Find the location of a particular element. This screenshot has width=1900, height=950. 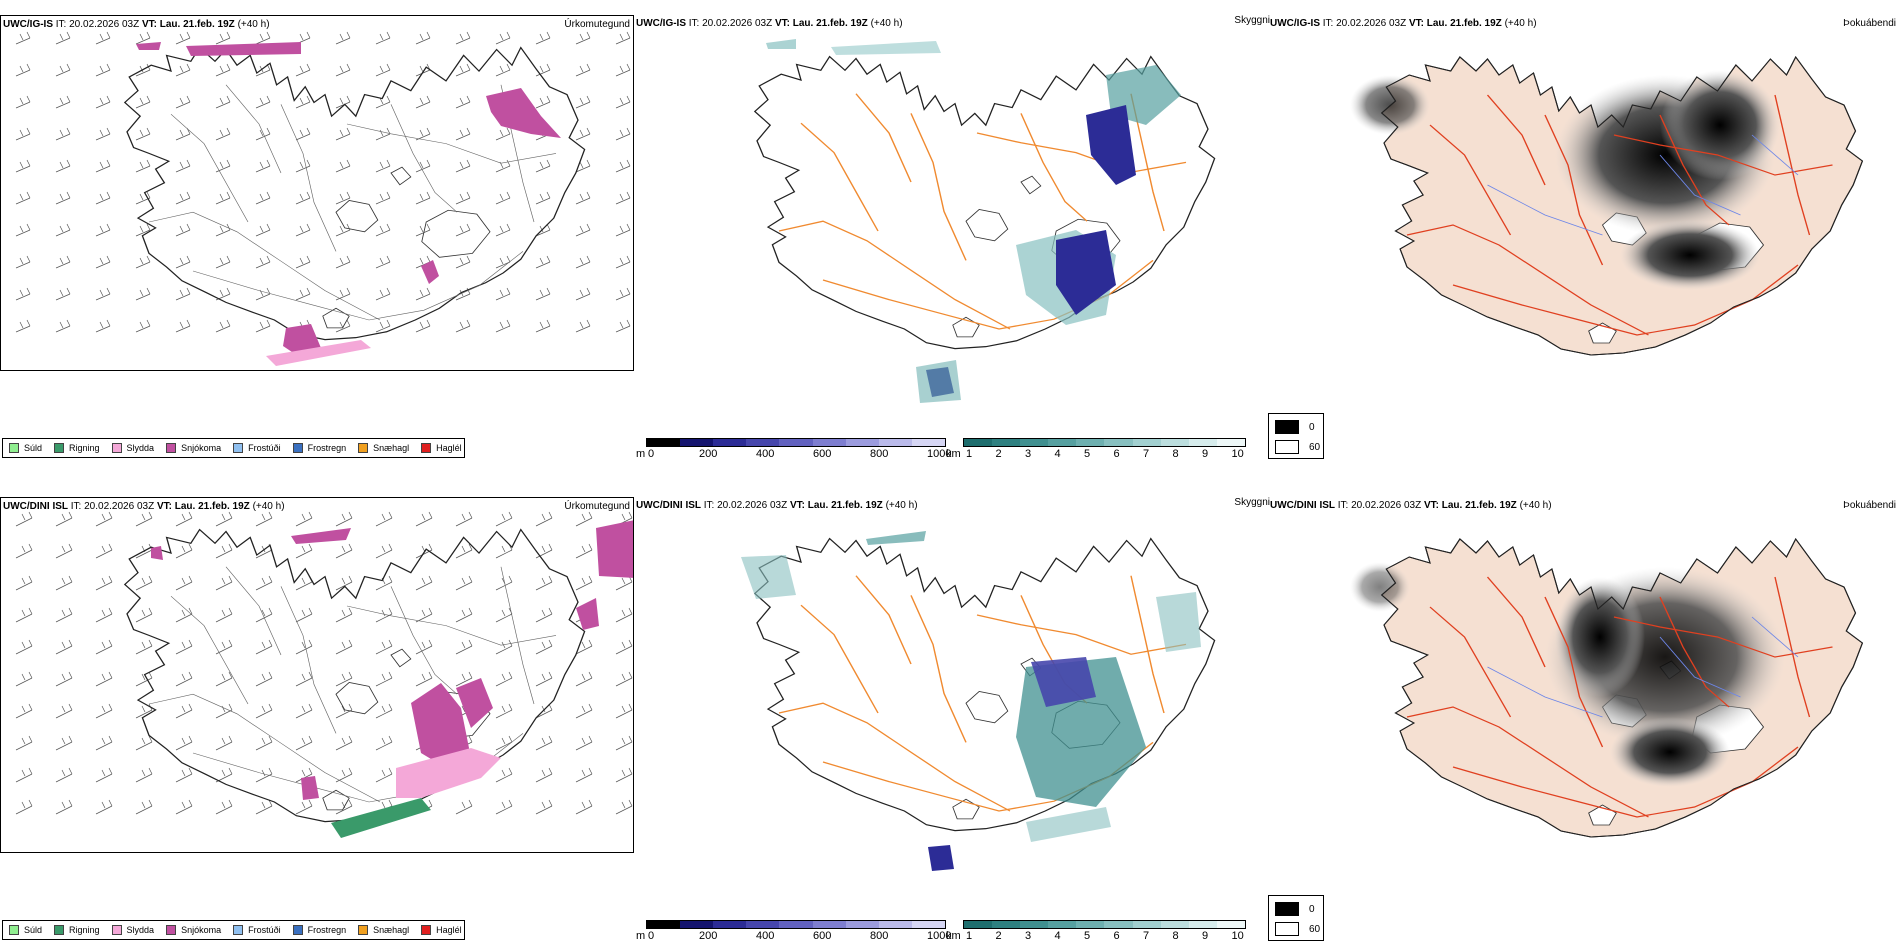

legend-item: Snæhagl is located at coordinates (383, 930).